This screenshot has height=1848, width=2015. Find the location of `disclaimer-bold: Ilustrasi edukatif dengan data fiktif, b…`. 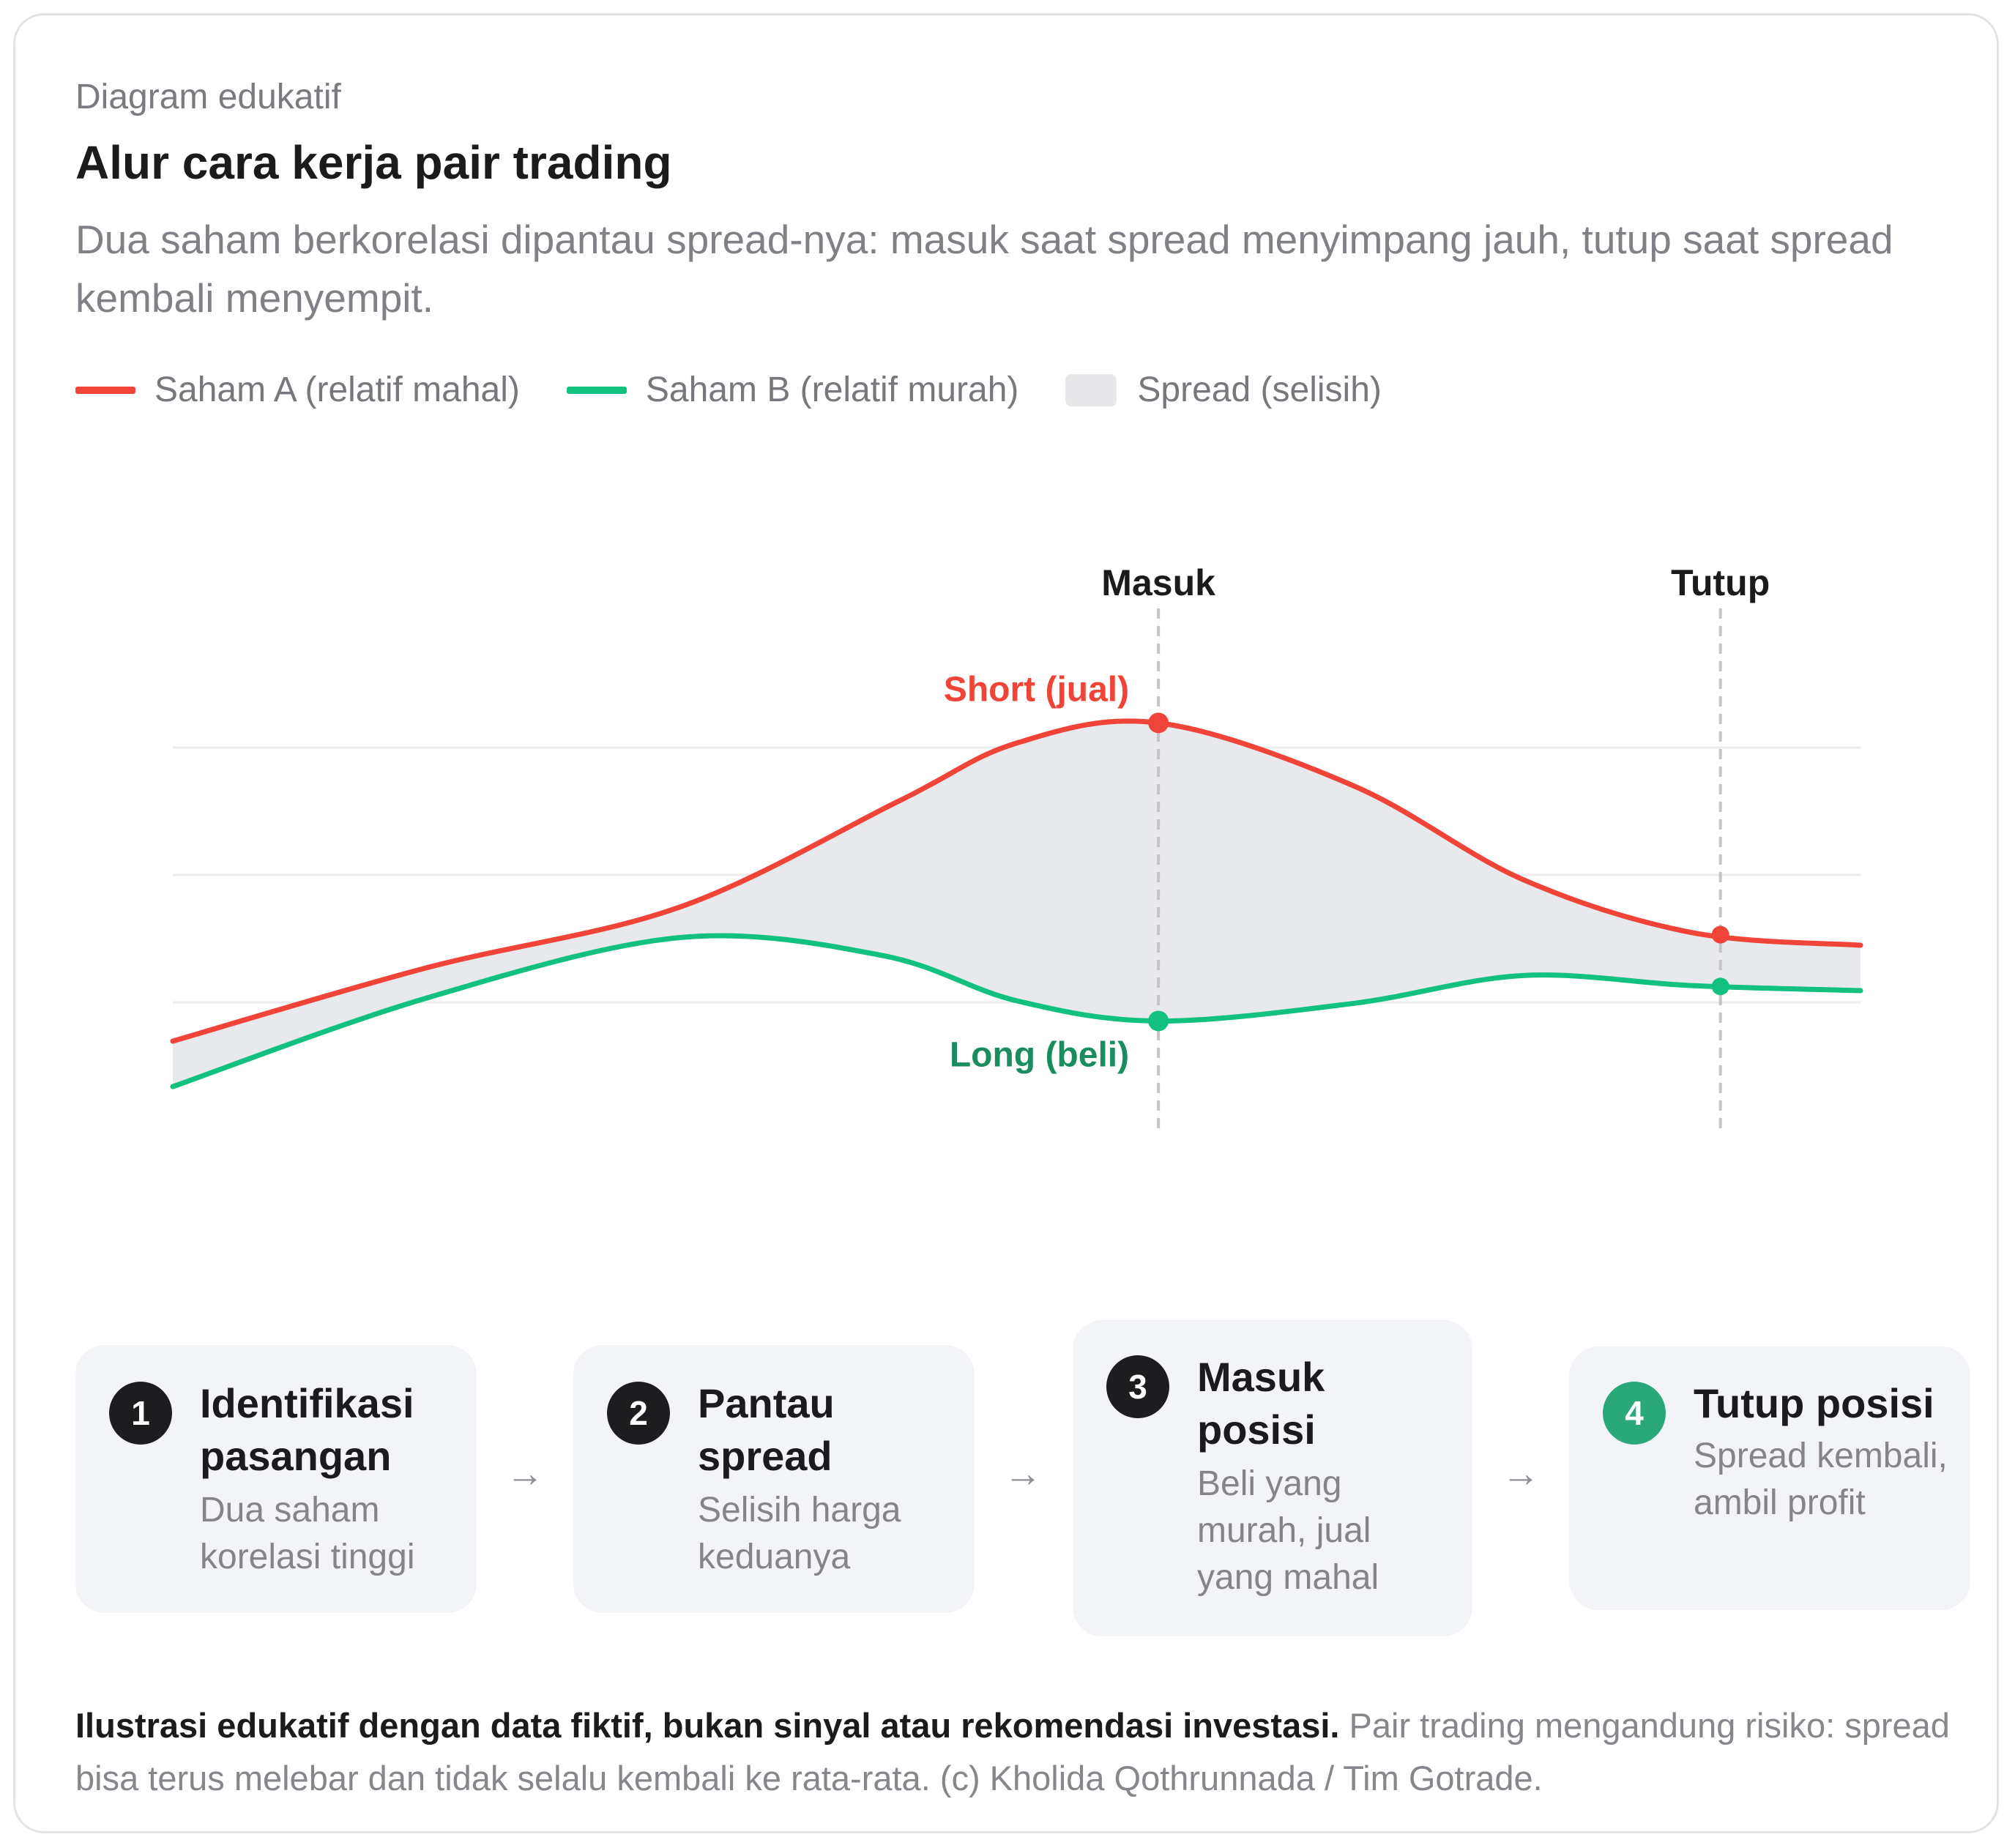

disclaimer-bold: Ilustrasi edukatif dengan data fiktif, b… is located at coordinates (708, 1725).